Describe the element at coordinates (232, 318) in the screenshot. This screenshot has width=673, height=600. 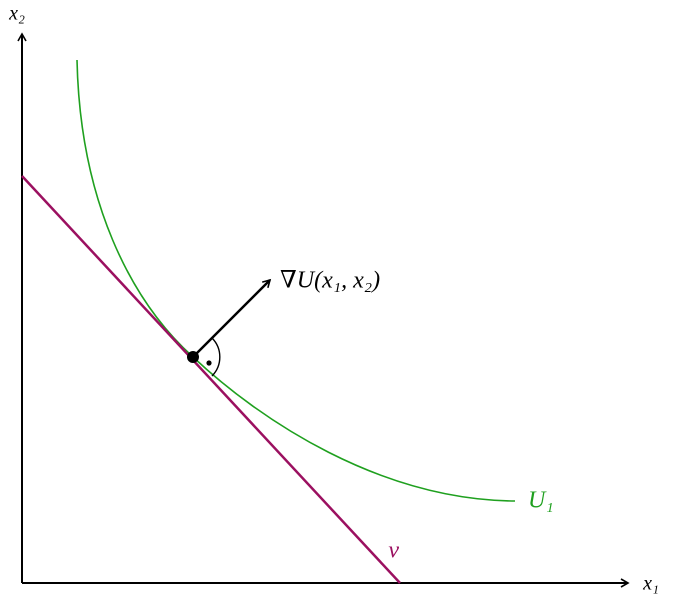
I see `gradient-arrow` at that location.